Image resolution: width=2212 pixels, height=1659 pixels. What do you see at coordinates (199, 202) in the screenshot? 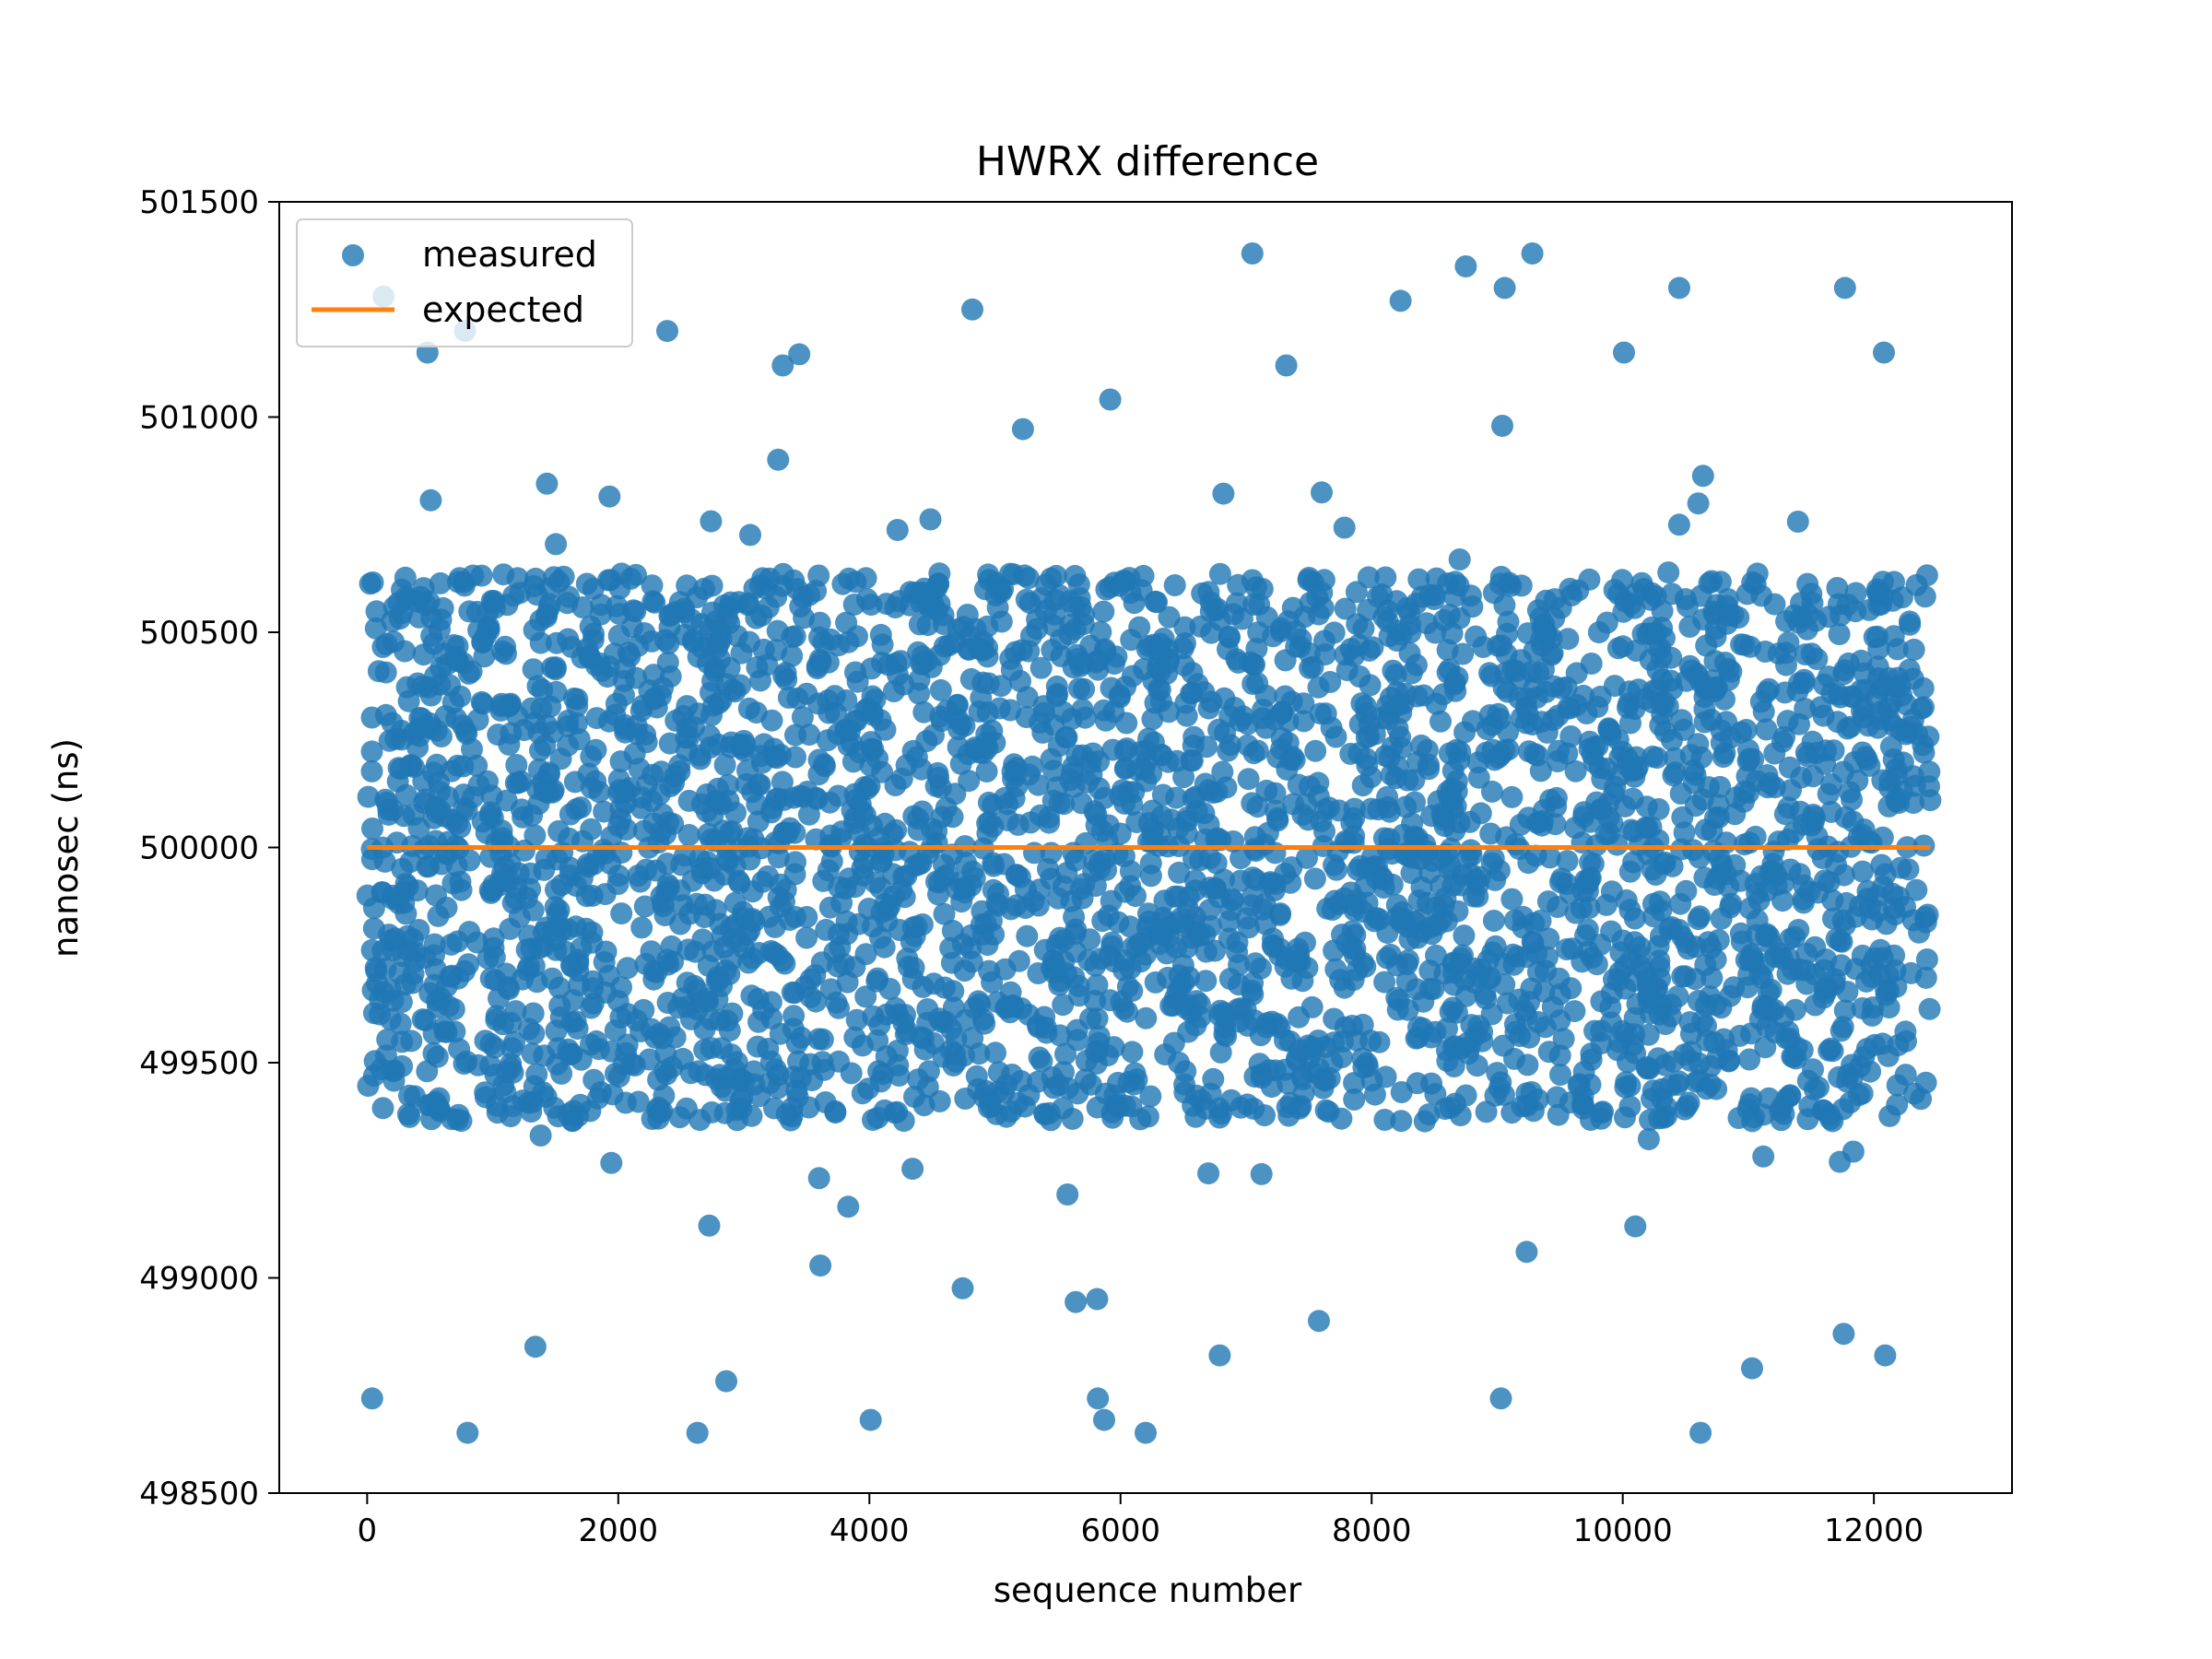
I see `y-tick-label: 501500` at bounding box center [199, 202].